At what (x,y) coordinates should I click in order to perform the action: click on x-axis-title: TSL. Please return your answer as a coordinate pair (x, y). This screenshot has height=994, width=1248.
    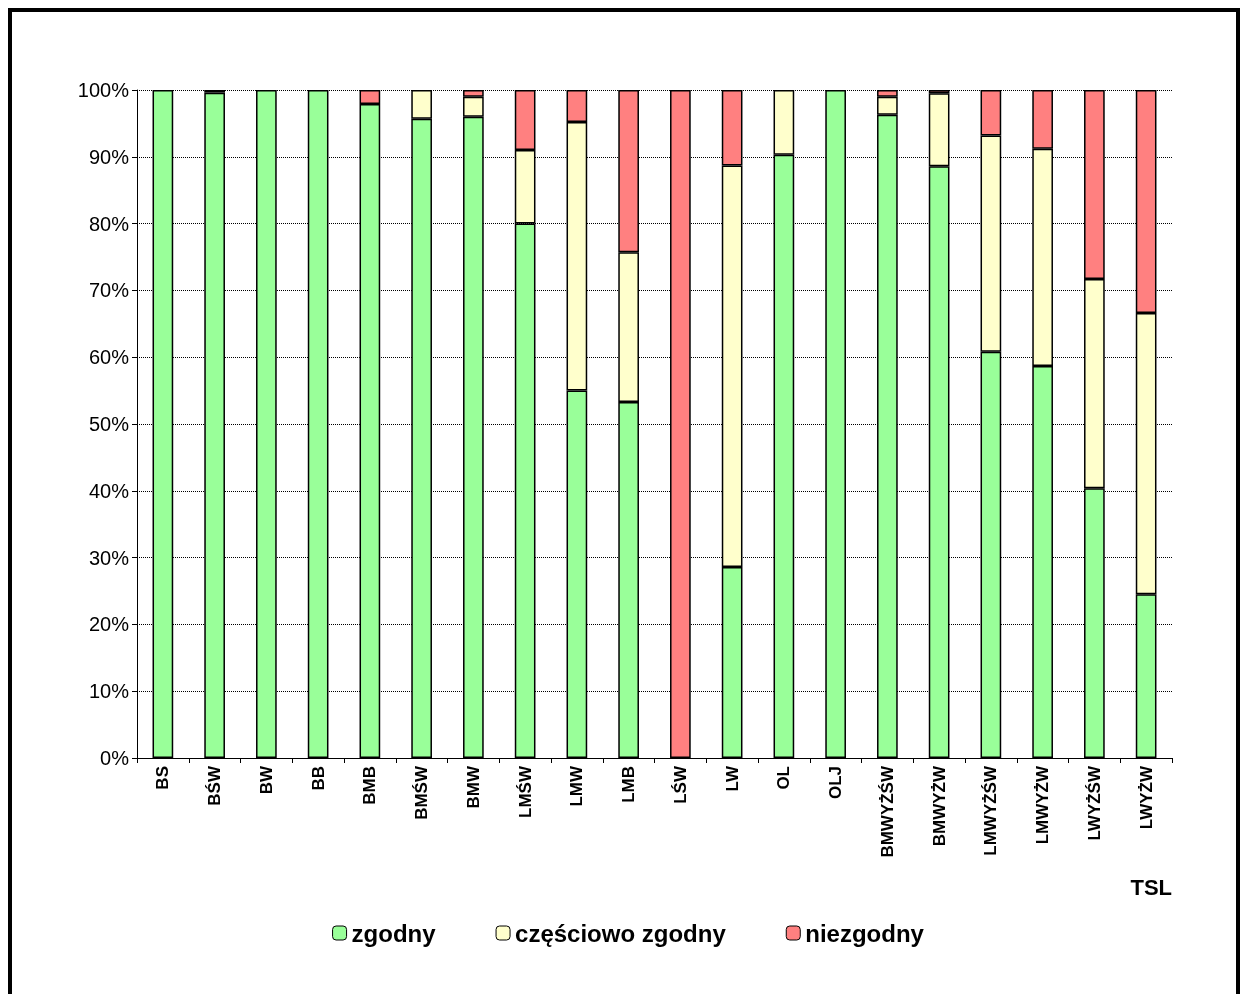
    Looking at the image, I should click on (1151, 887).